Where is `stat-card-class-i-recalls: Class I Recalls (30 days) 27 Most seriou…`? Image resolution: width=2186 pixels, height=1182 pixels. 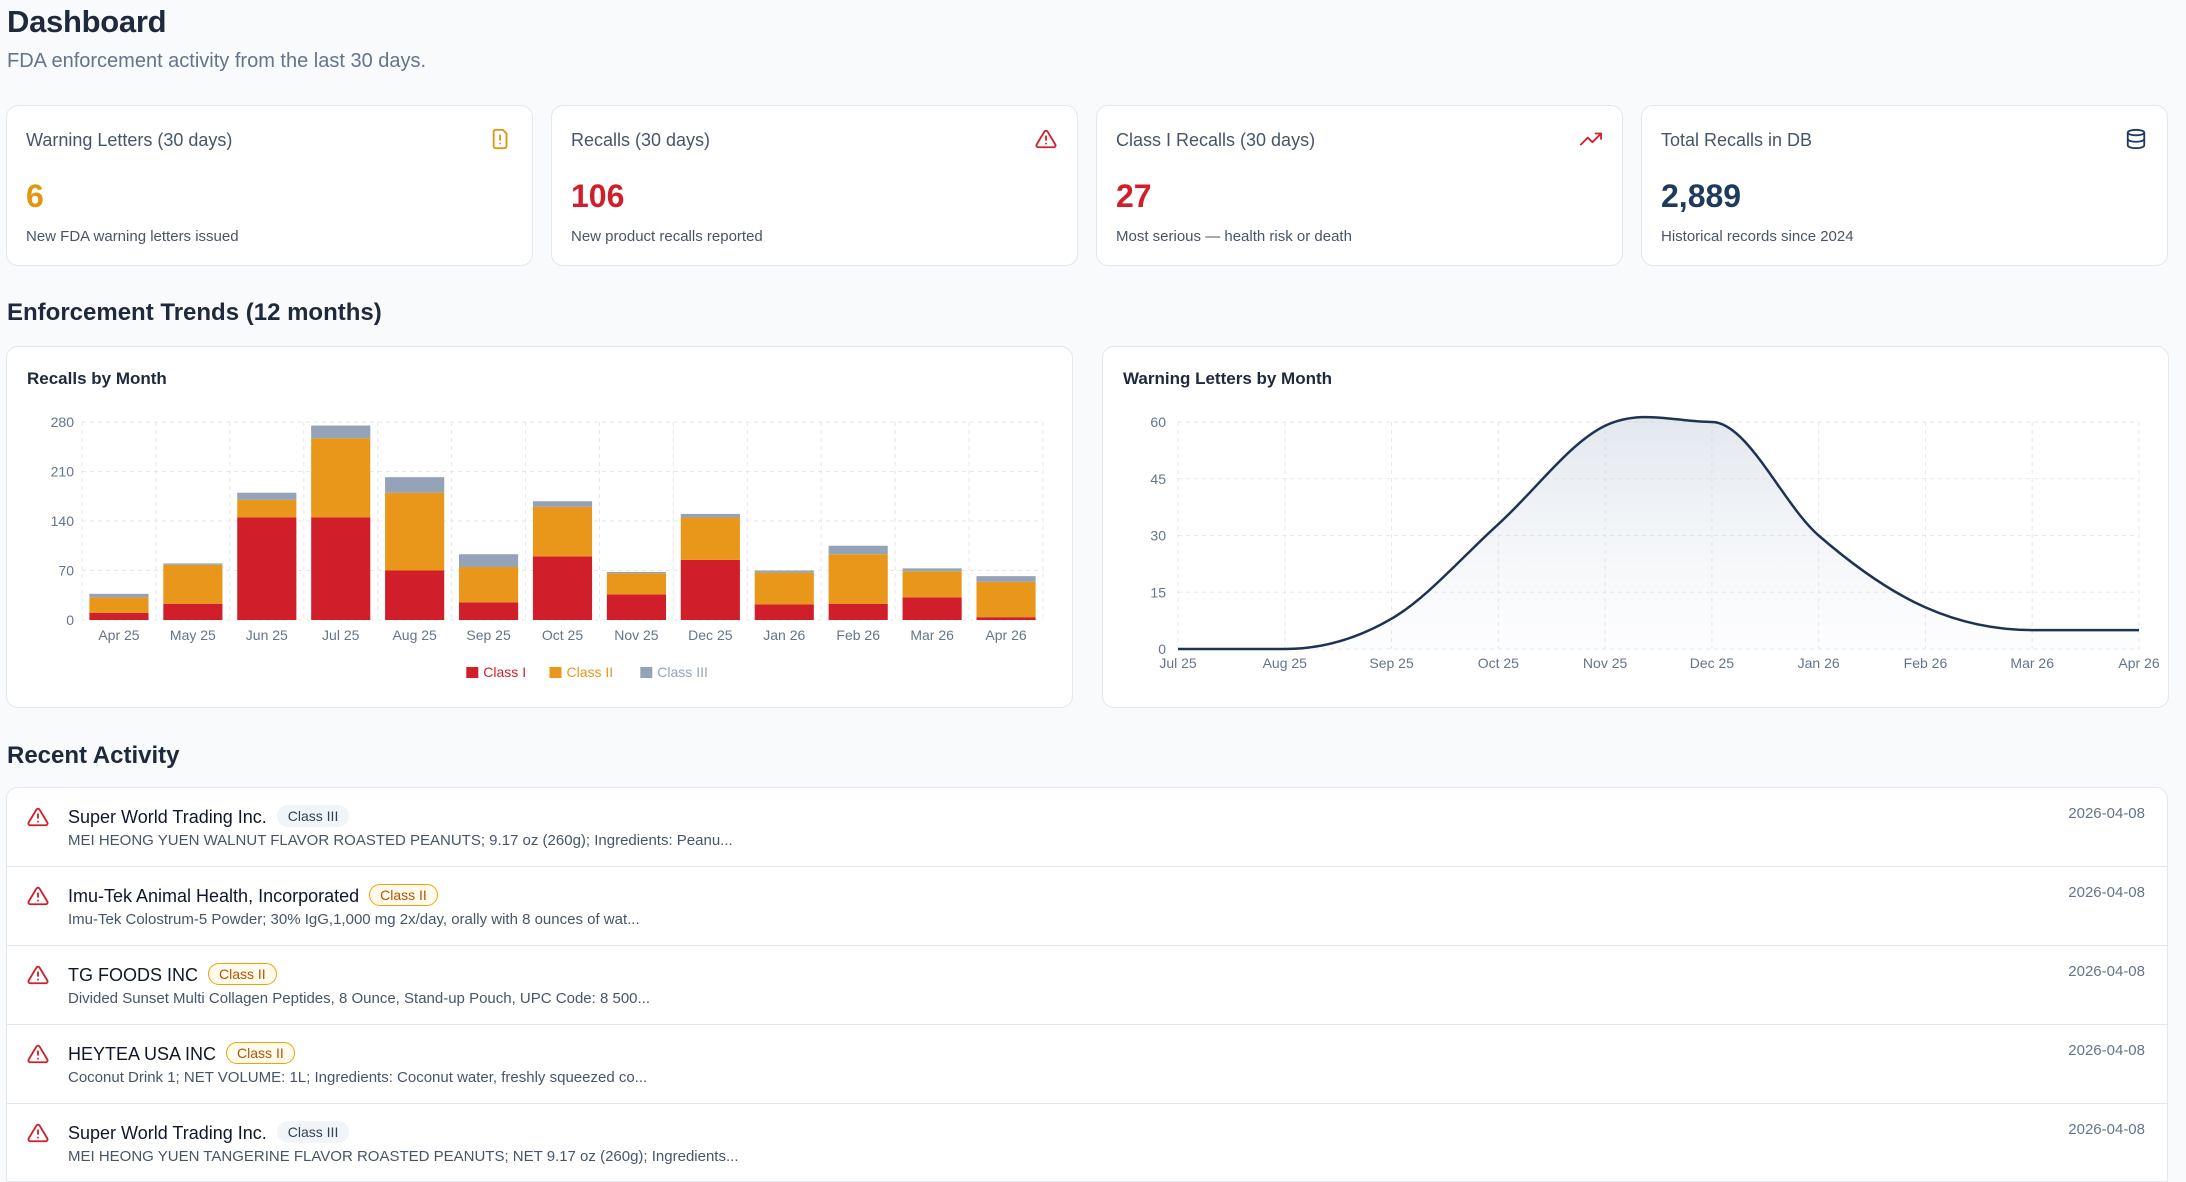 stat-card-class-i-recalls: Class I Recalls (30 days) 27 Most seriou… is located at coordinates (1359, 185).